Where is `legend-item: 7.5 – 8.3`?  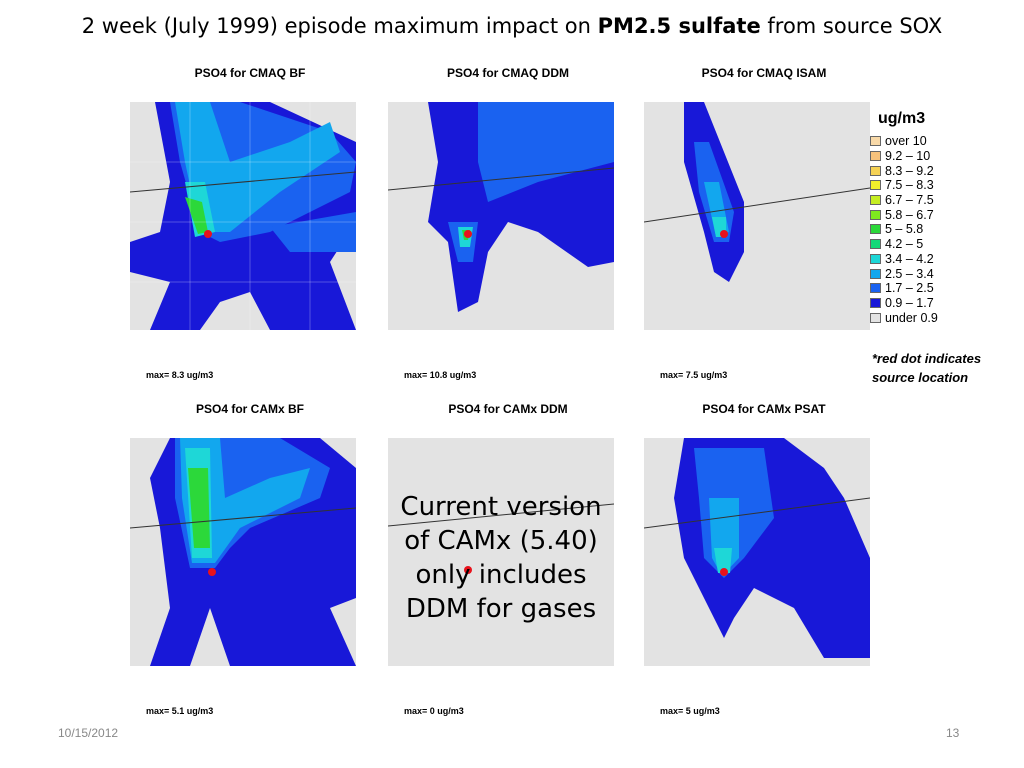 legend-item: 7.5 – 8.3 is located at coordinates (920, 185).